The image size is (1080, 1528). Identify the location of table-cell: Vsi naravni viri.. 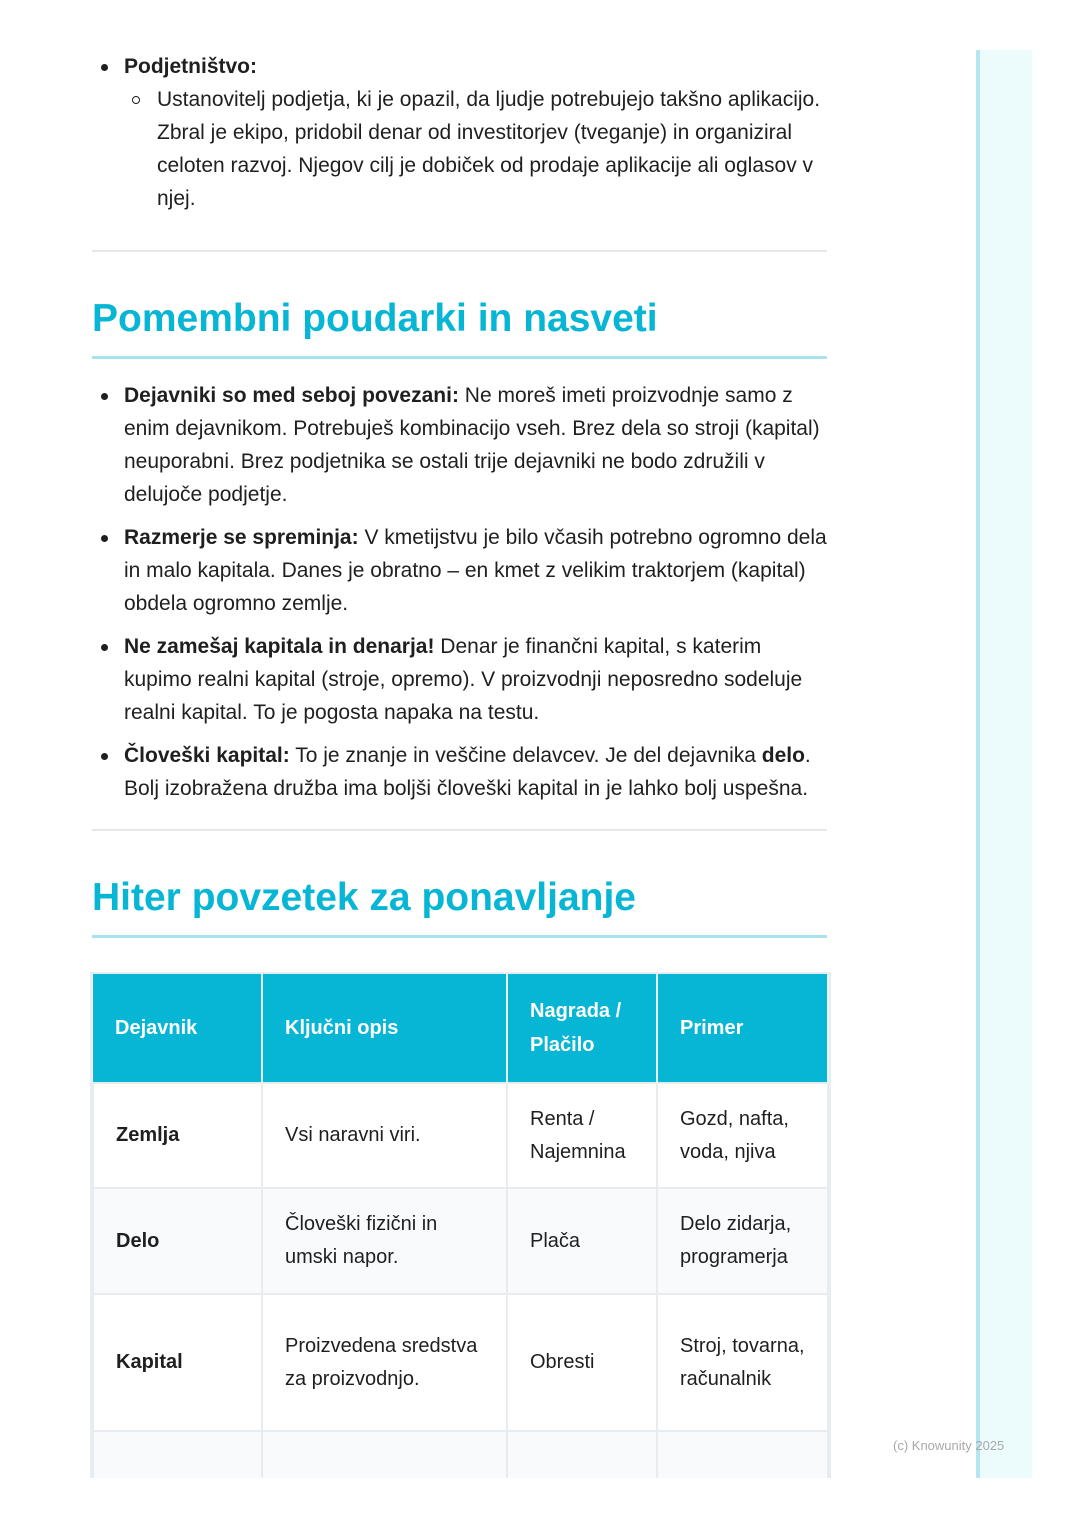
(384, 1135).